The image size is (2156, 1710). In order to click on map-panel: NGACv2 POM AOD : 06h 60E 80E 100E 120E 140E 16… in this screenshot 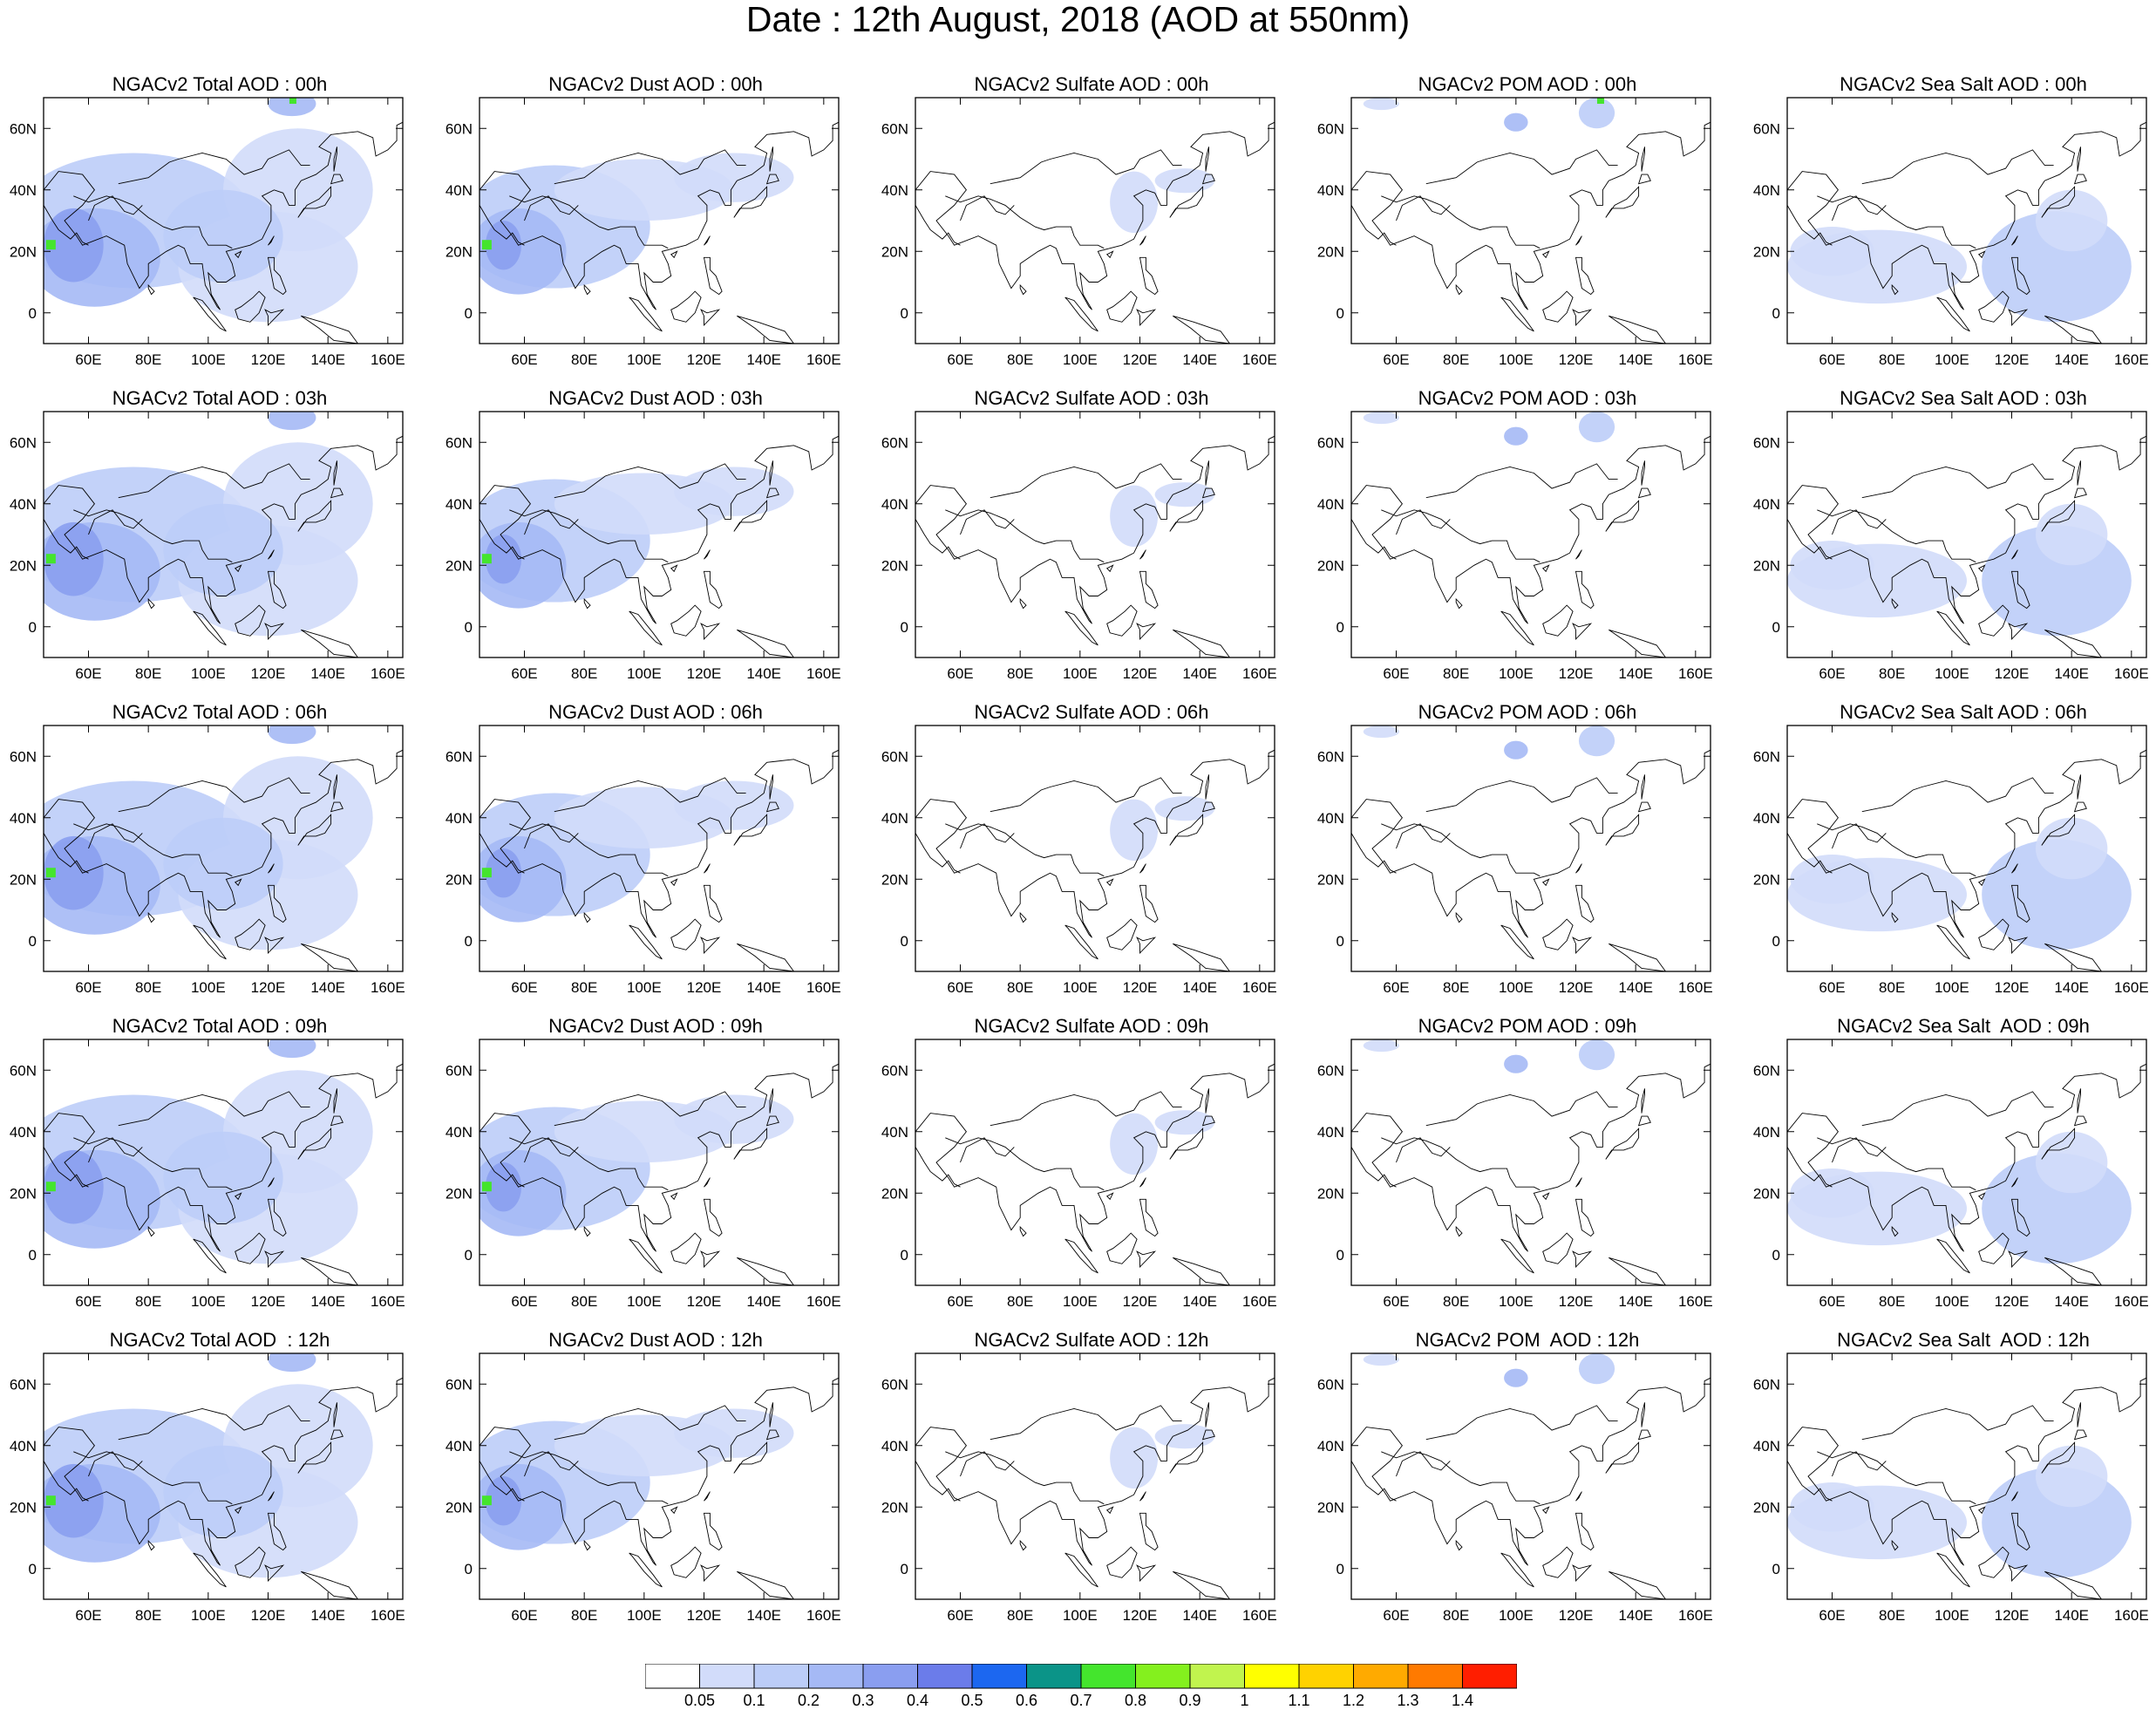, I will do `click(1531, 858)`.